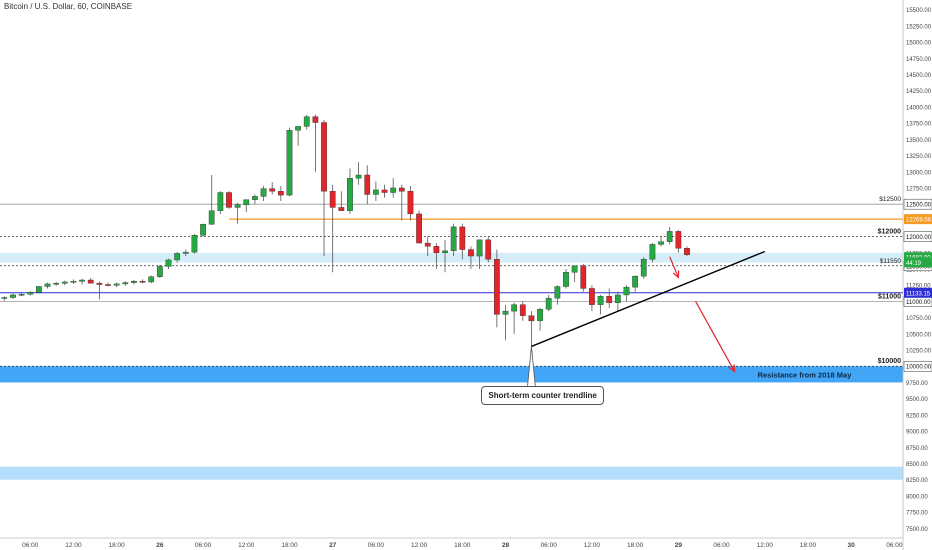 Image resolution: width=932 pixels, height=550 pixels. What do you see at coordinates (917, 433) in the screenshot?
I see `y-tick-label: 9000.00` at bounding box center [917, 433].